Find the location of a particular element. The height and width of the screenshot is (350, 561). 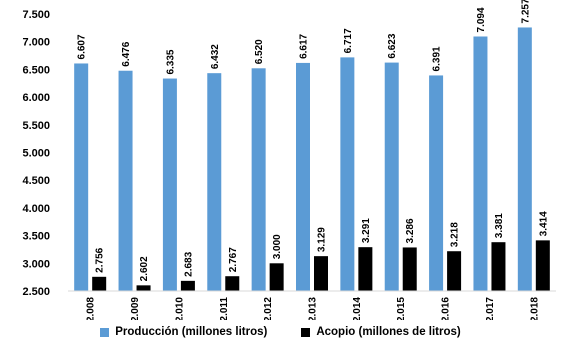

data-label: 2.683 is located at coordinates (188, 263).